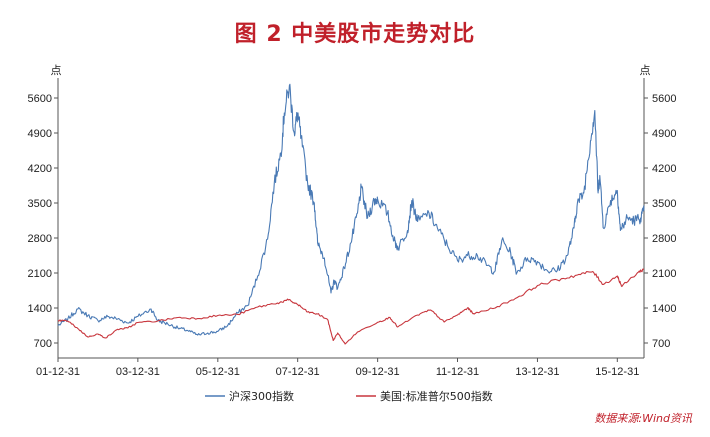 Image resolution: width=710 pixels, height=437 pixels. I want to click on chart-title: 图 2 中美股市走势对比, so click(355, 34).